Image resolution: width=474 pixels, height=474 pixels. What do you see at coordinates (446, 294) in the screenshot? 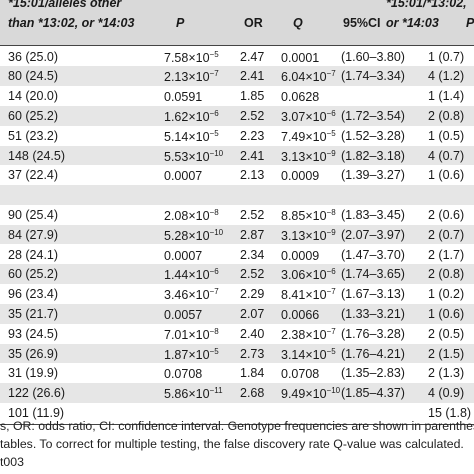
I see `cell-count-2: 1 (0.2)` at bounding box center [446, 294].